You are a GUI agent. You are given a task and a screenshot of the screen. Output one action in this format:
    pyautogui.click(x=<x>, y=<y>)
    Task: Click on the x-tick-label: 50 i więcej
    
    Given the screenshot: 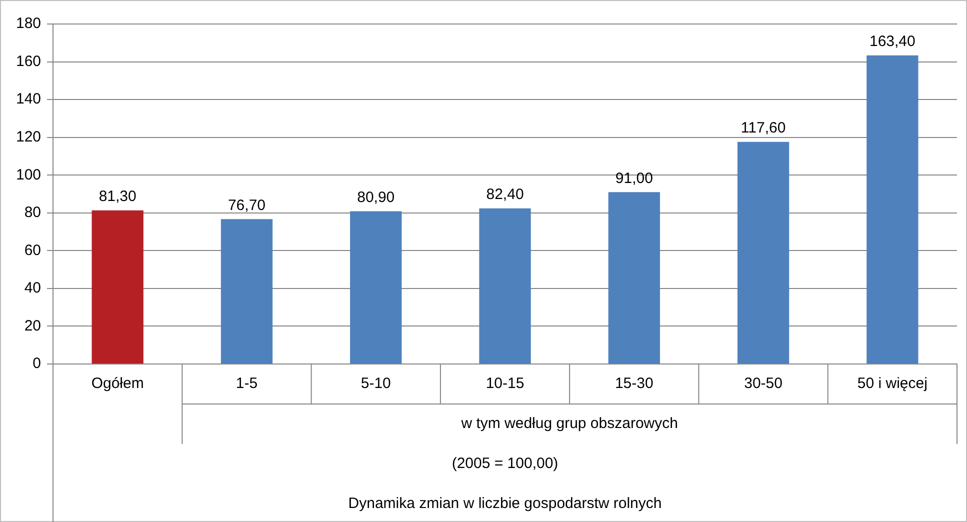 What is the action you would take?
    pyautogui.click(x=892, y=383)
    